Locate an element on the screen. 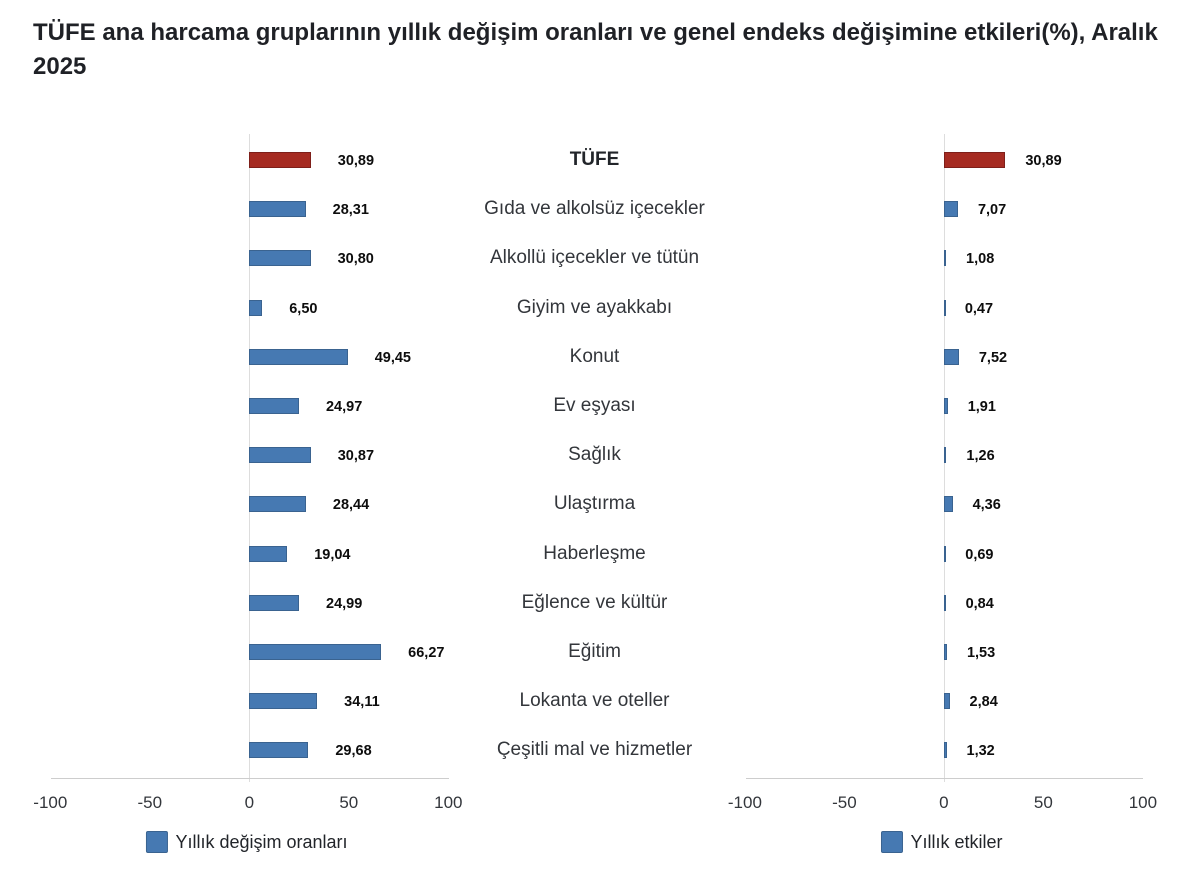  value-label-effects-haberlesme: 0,69 is located at coordinates (979, 554).